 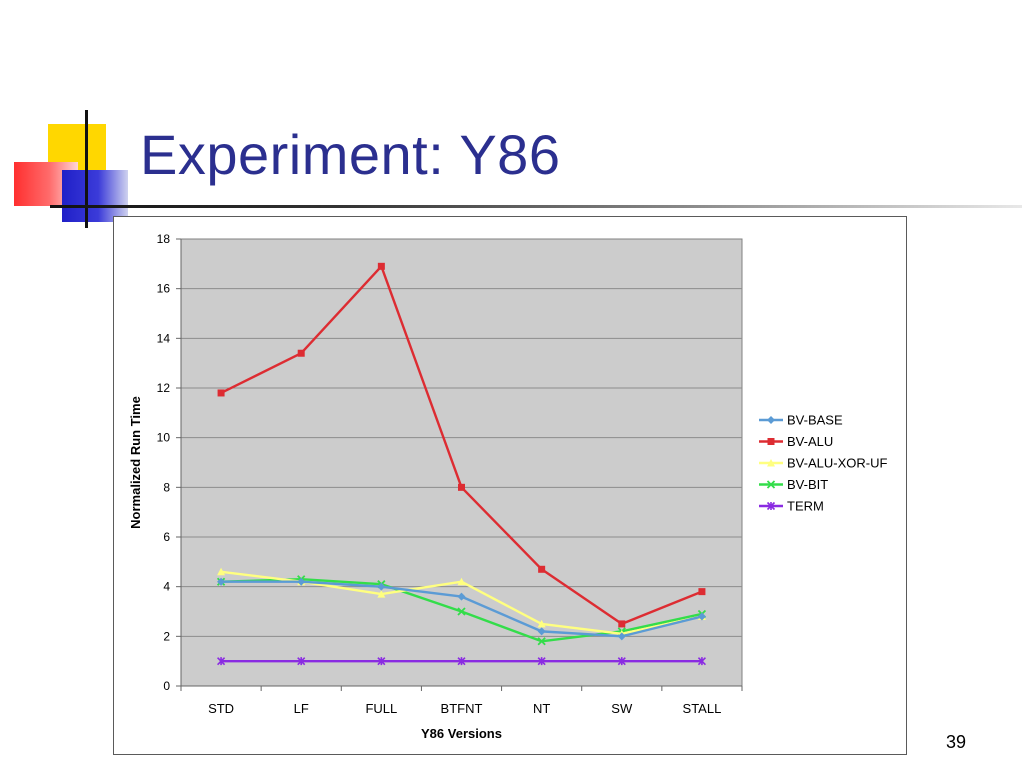 What do you see at coordinates (166, 636) in the screenshot?
I see `y-tick-label: 2` at bounding box center [166, 636].